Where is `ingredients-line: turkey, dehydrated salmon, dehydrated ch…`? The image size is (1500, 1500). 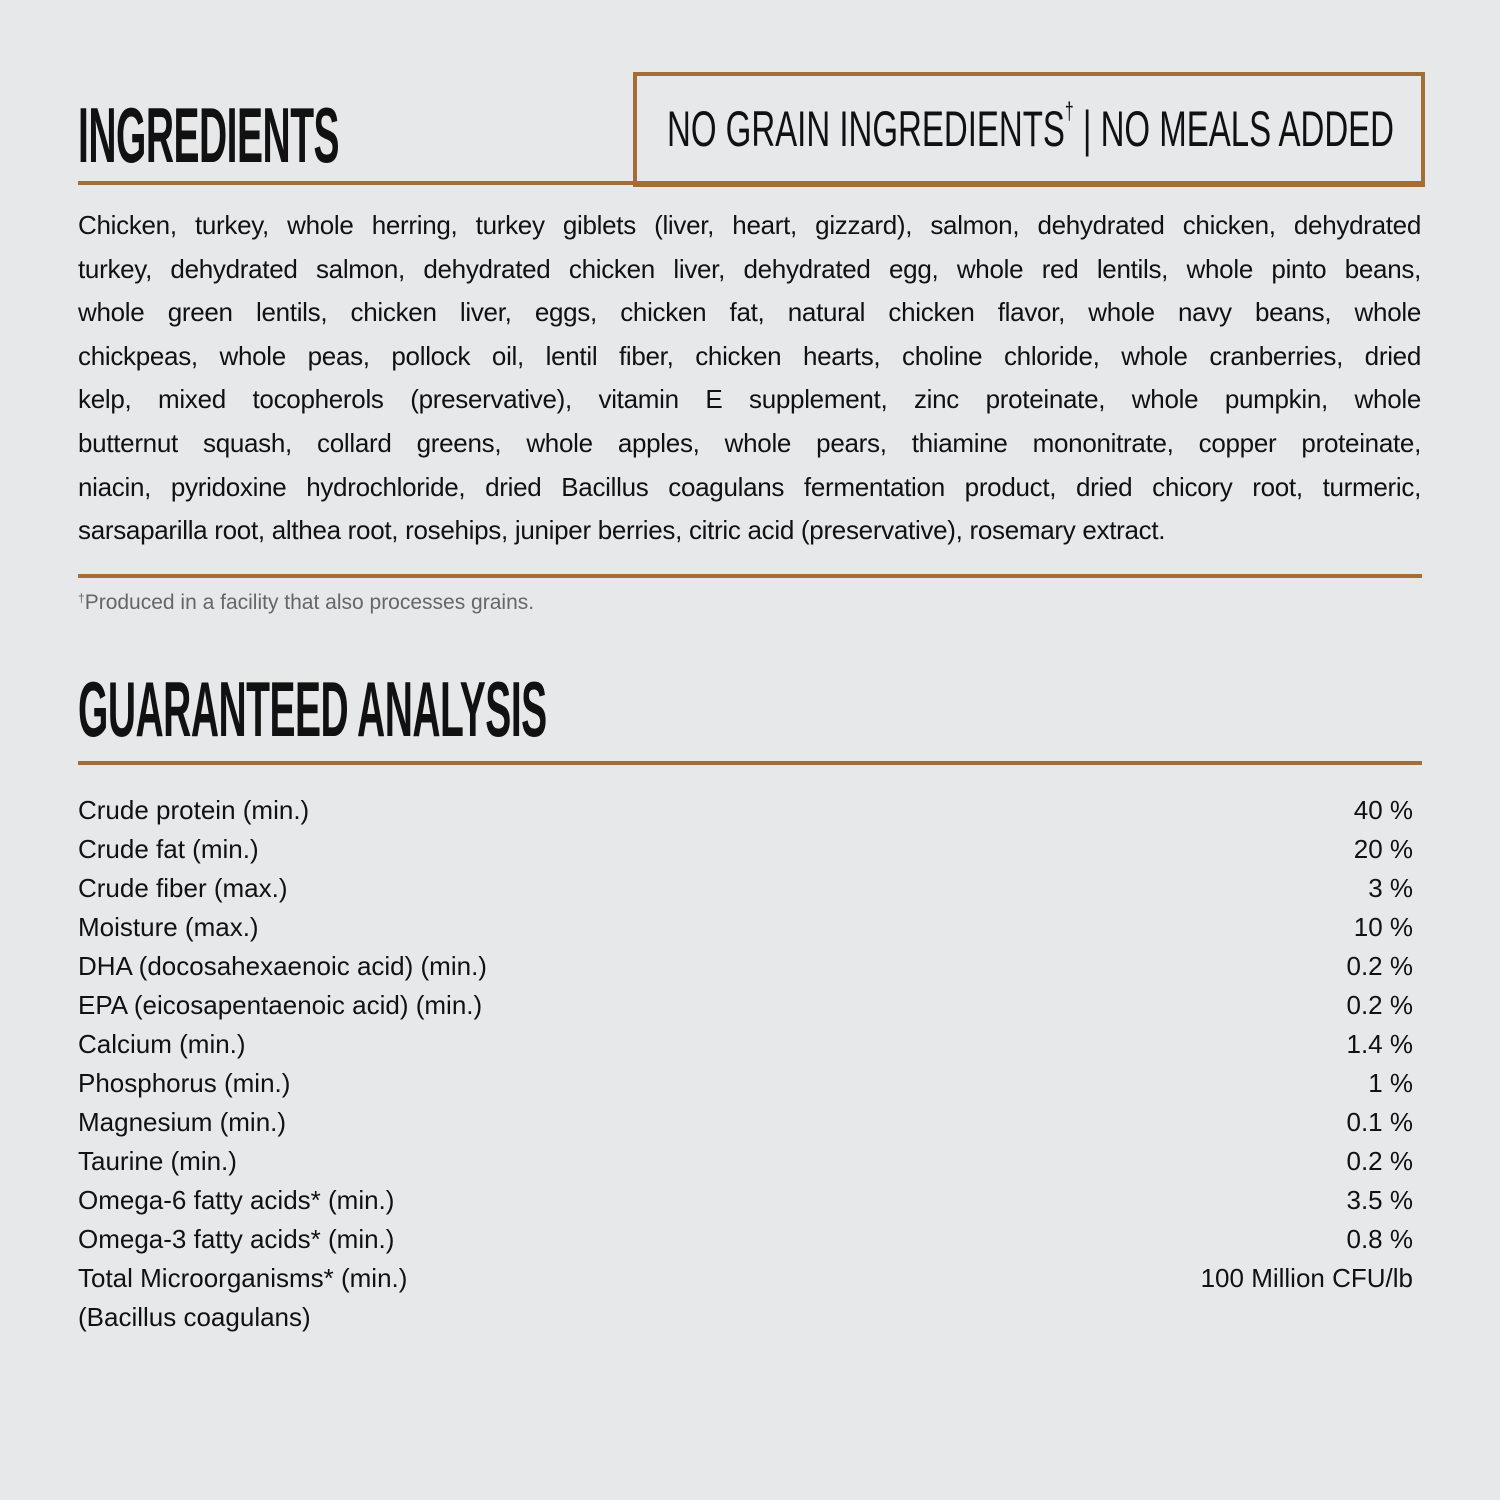
ingredients-line: turkey, dehydrated salmon, dehydrated ch… is located at coordinates (749, 268).